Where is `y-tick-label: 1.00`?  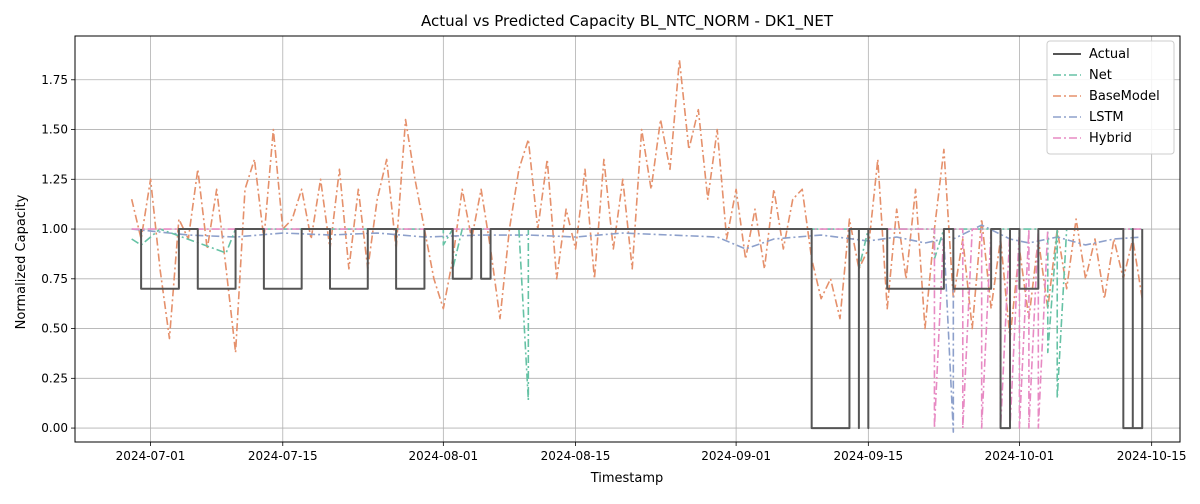
y-tick-label: 1.00 is located at coordinates (54, 229).